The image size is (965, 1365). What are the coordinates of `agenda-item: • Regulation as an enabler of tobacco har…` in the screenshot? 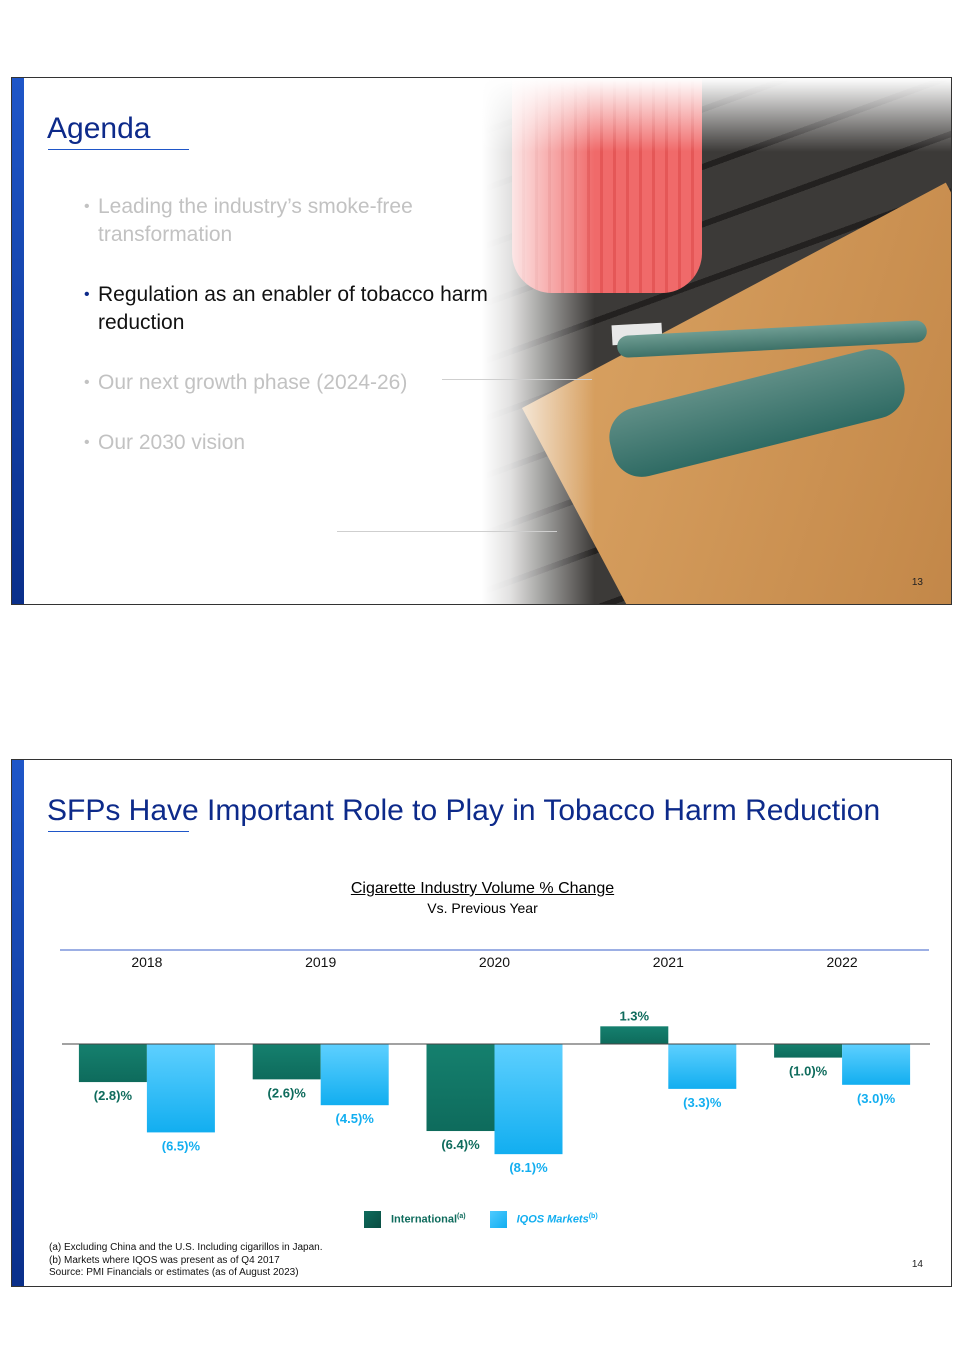 It's located at (289, 309).